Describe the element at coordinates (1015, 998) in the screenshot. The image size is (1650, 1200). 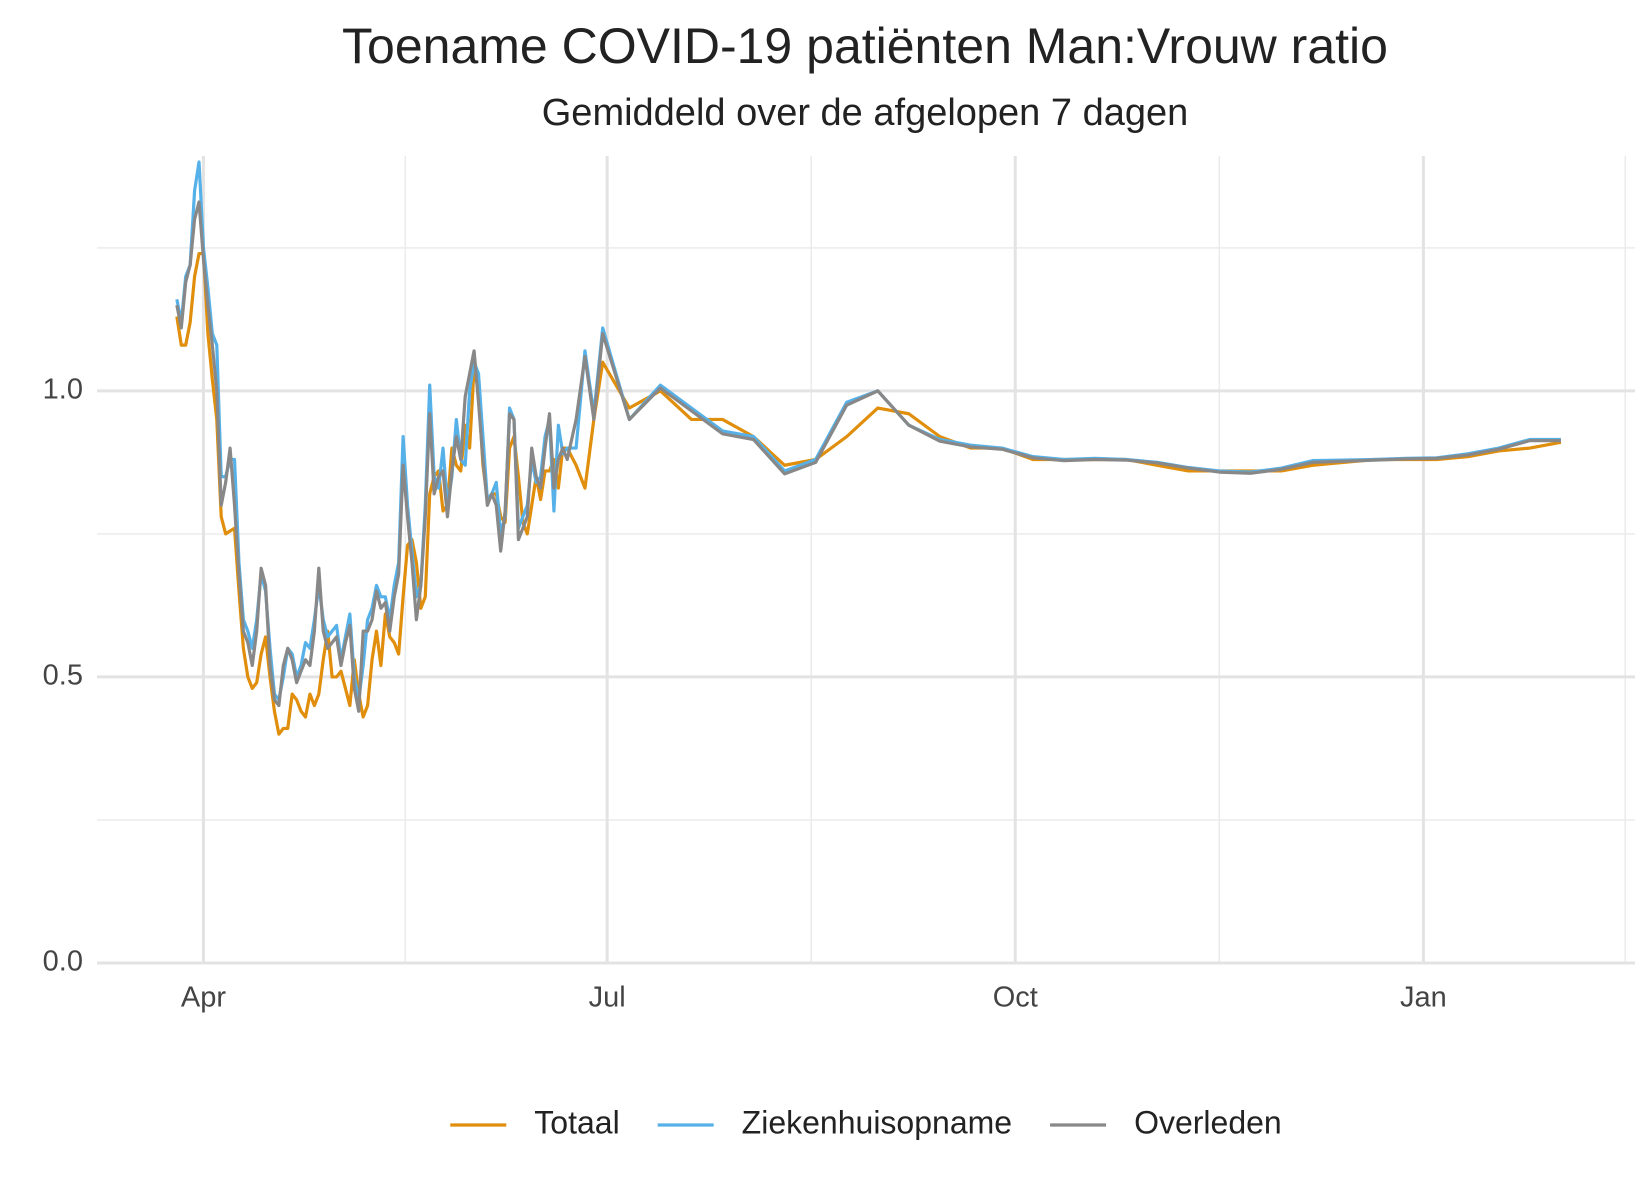
I see `x-tick-label: Oct` at that location.